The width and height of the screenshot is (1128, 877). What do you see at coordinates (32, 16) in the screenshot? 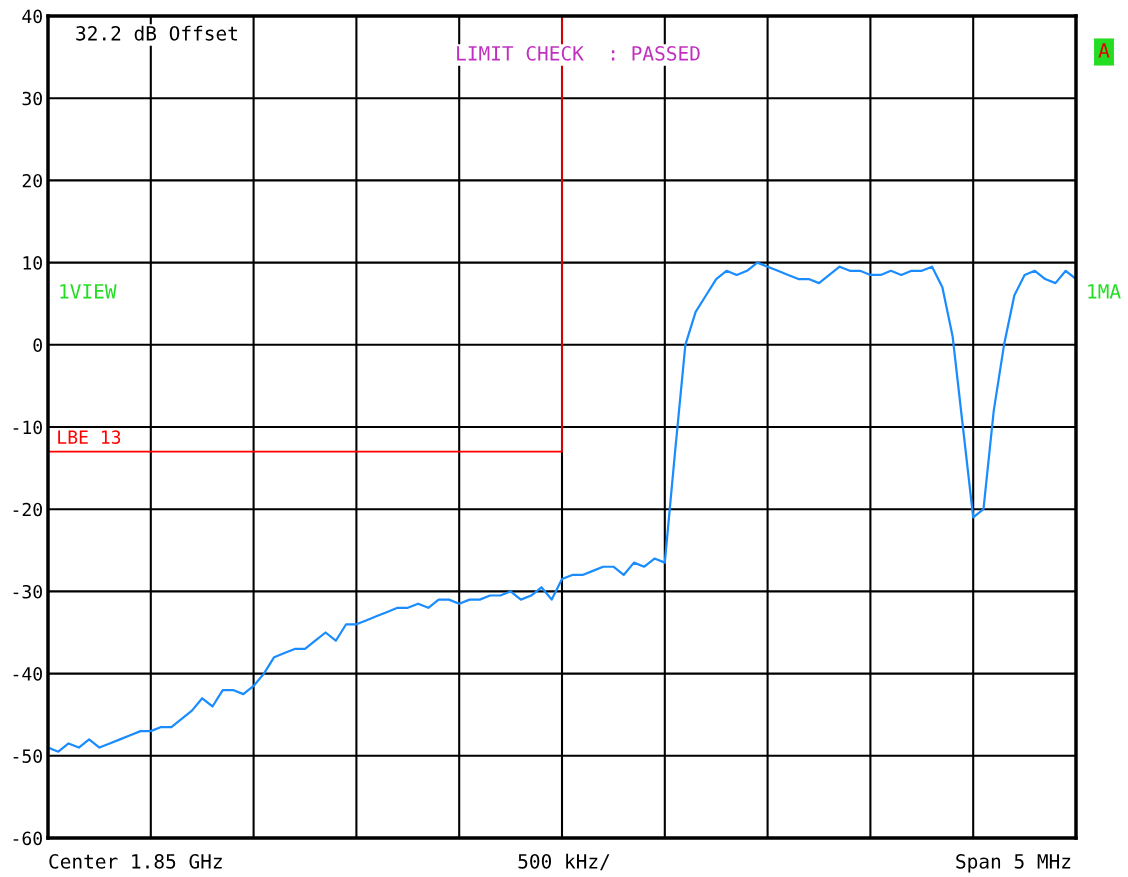
I see `y-tick-label: 40` at bounding box center [32, 16].